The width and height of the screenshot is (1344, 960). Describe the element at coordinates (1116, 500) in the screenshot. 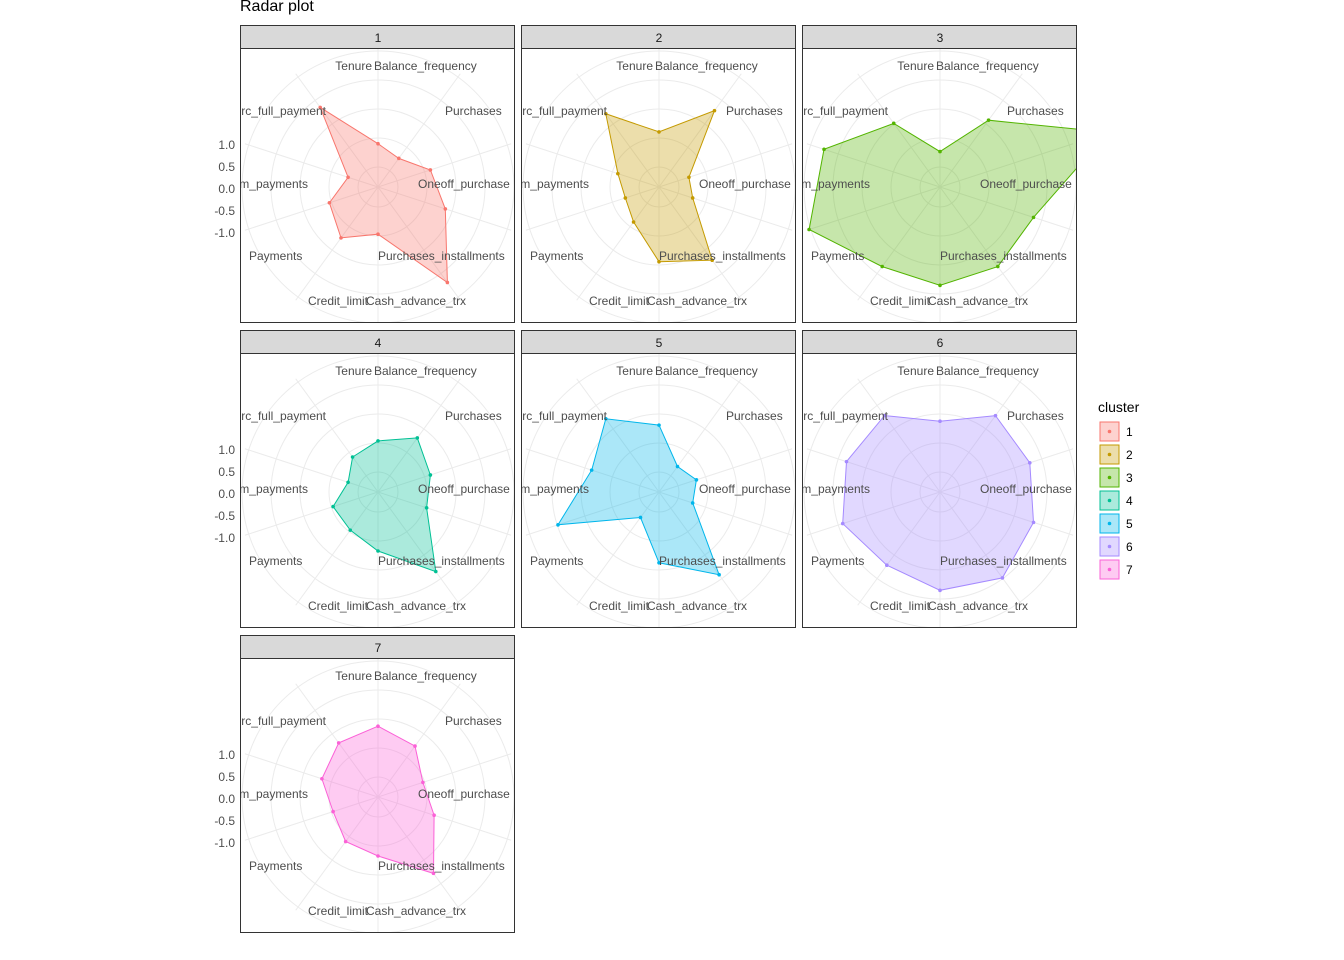

I see `legend-item-4: 4` at that location.